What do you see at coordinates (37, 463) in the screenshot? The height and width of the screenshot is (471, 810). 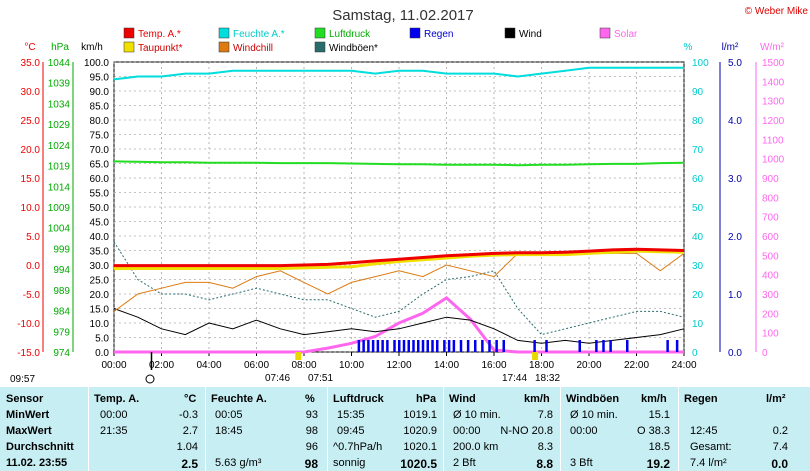 I see `row-head-current: 11.02. 23:55` at bounding box center [37, 463].